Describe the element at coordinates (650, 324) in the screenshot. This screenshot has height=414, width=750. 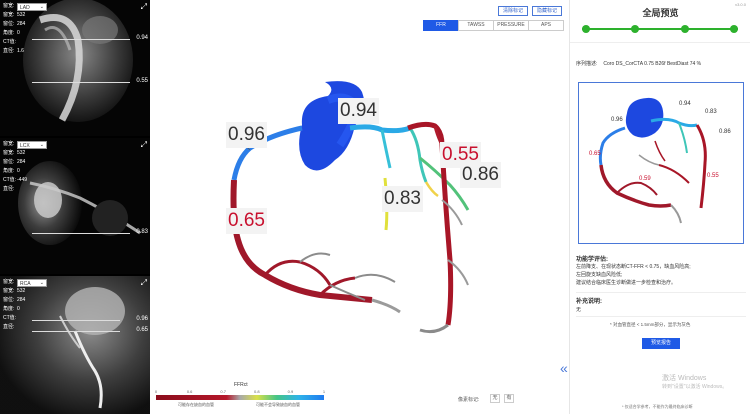
I see `gray-vessel-note: * 对血管直径 < 1.5mm部分，显示为灰色` at that location.